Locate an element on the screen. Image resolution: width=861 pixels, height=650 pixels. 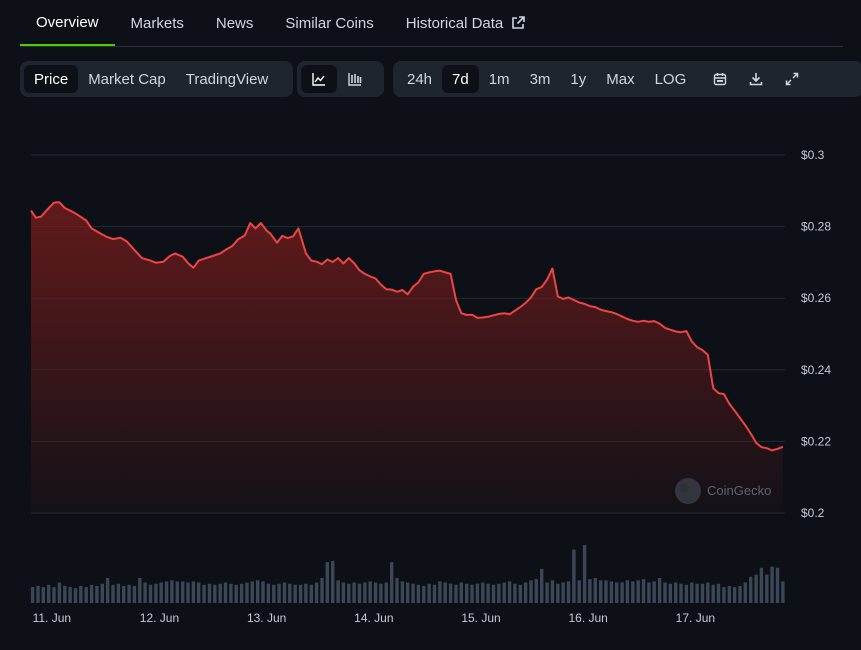
download-button is located at coordinates (756, 79).